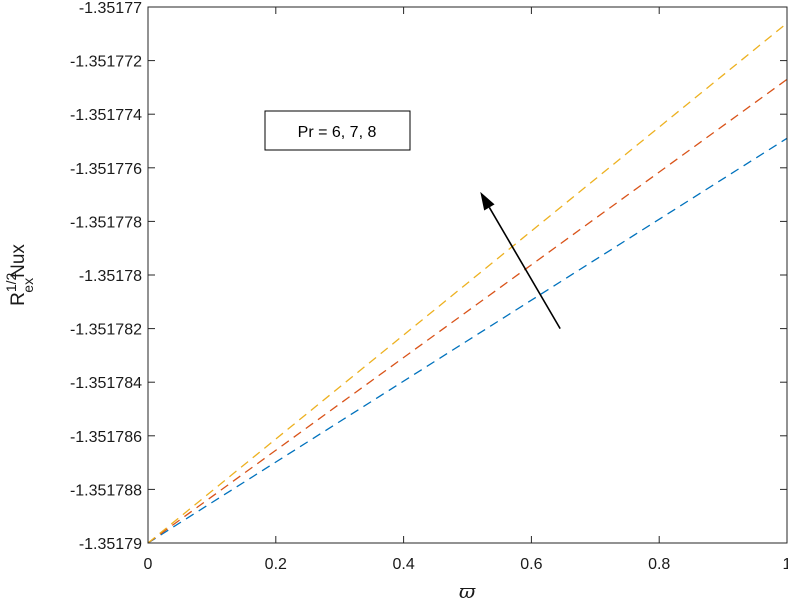 This screenshot has height=604, width=788. What do you see at coordinates (106, 115) in the screenshot?
I see `y-tick-label: -1.351774` at bounding box center [106, 115].